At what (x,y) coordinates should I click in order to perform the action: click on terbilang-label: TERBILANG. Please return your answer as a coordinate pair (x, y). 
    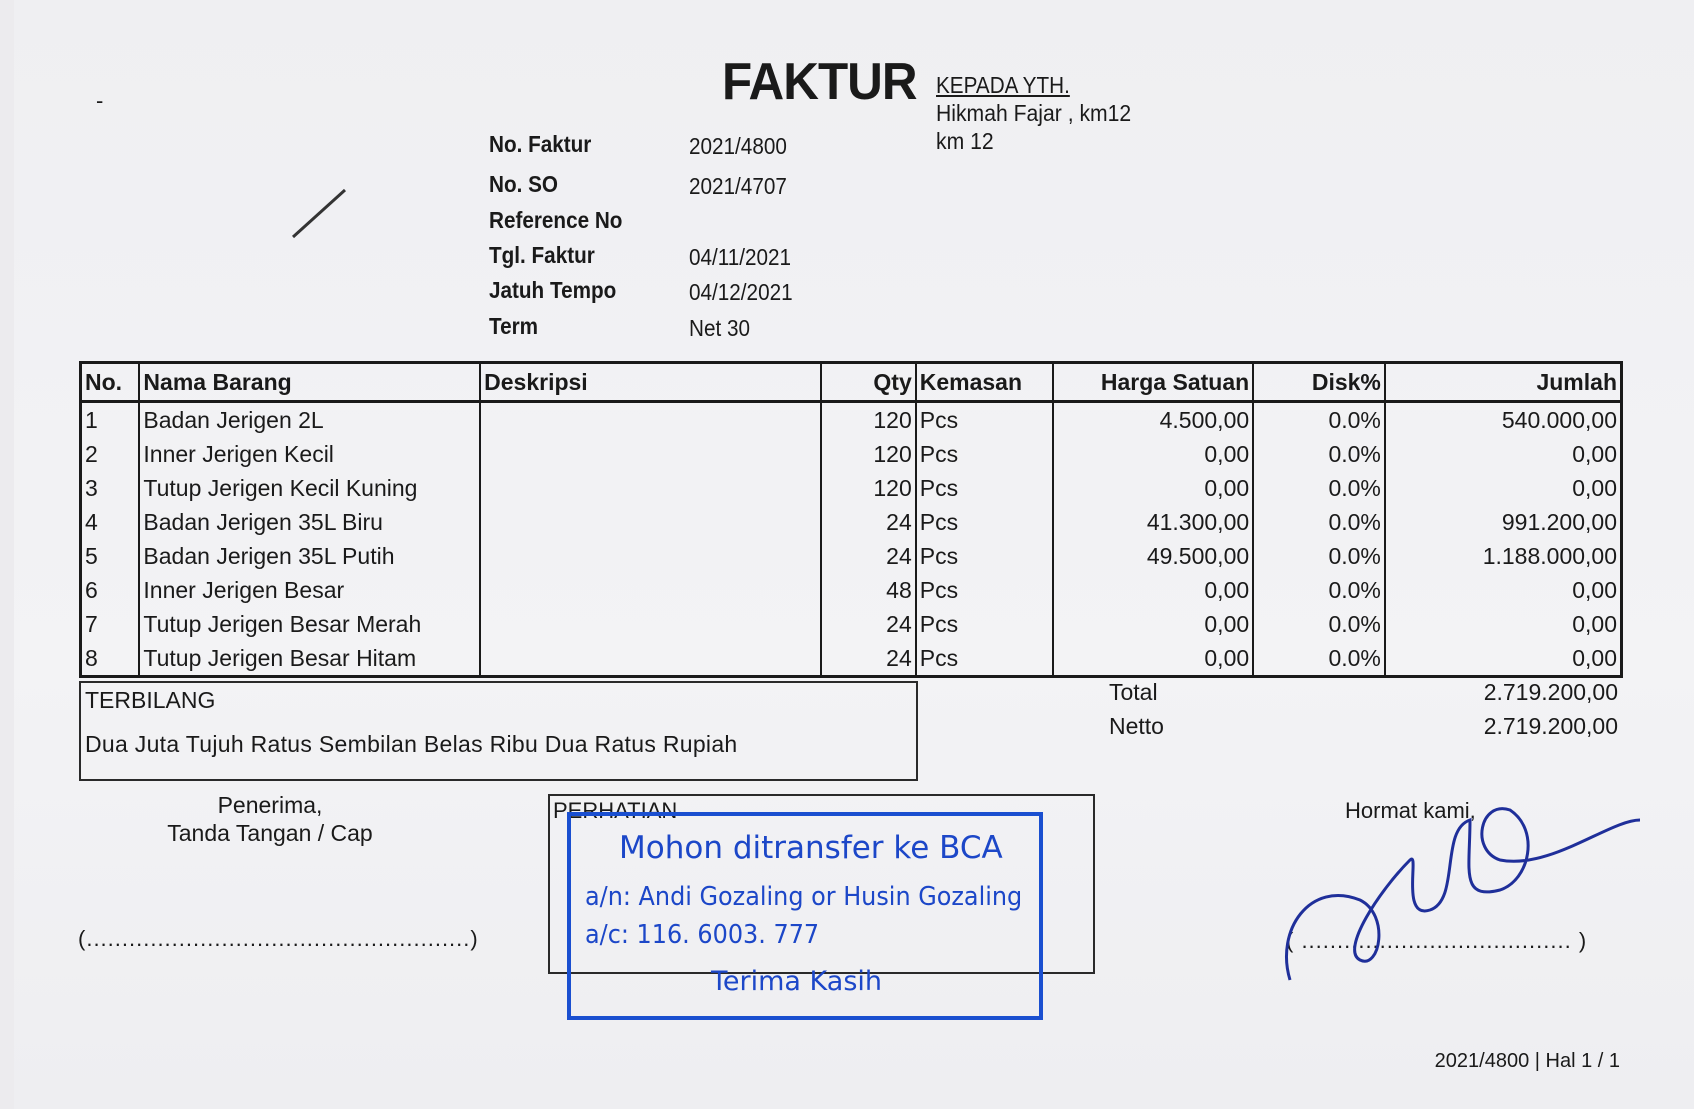
    Looking at the image, I should click on (150, 700).